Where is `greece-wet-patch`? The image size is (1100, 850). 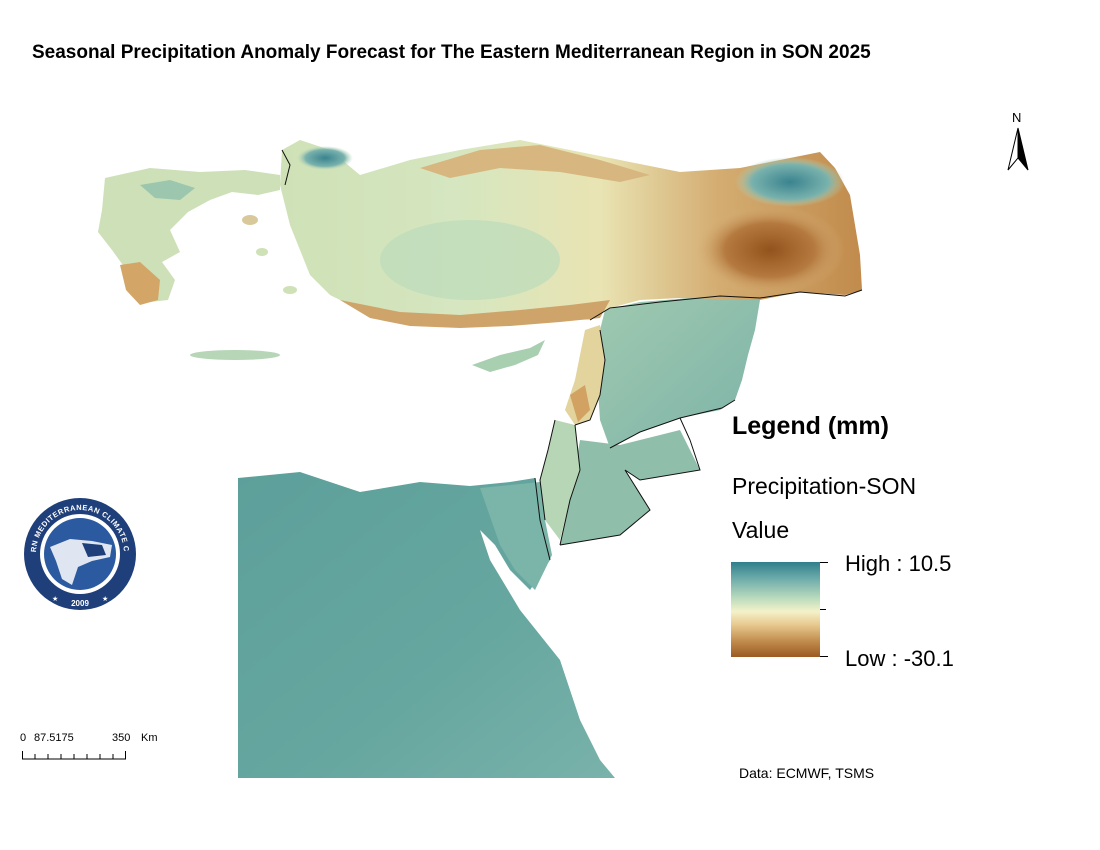 greece-wet-patch is located at coordinates (167, 190).